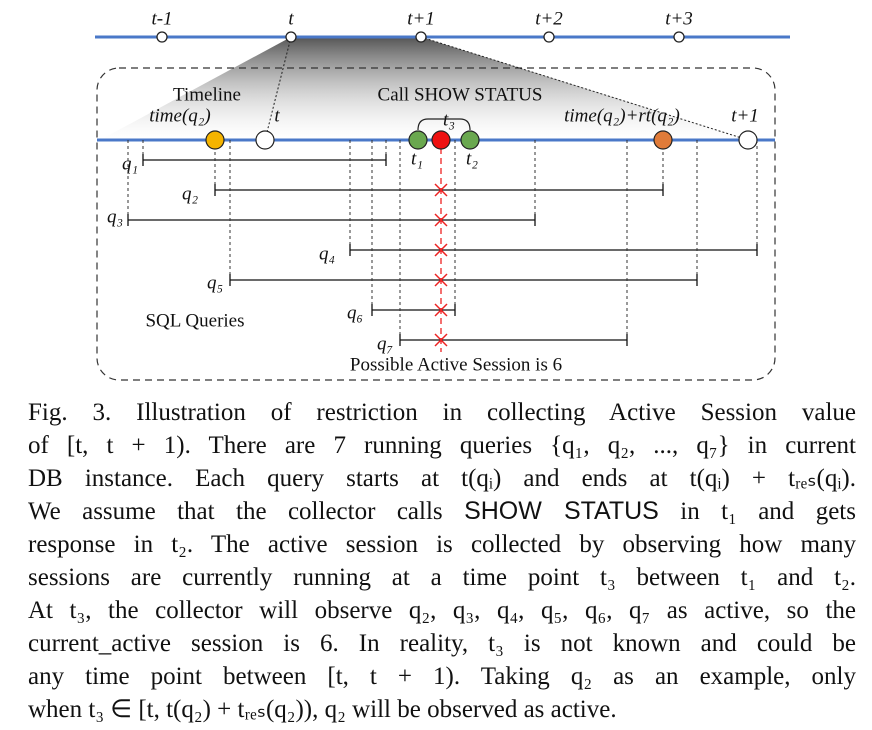  Describe the element at coordinates (549, 18) in the screenshot. I see `timepoint-label: t+2` at that location.